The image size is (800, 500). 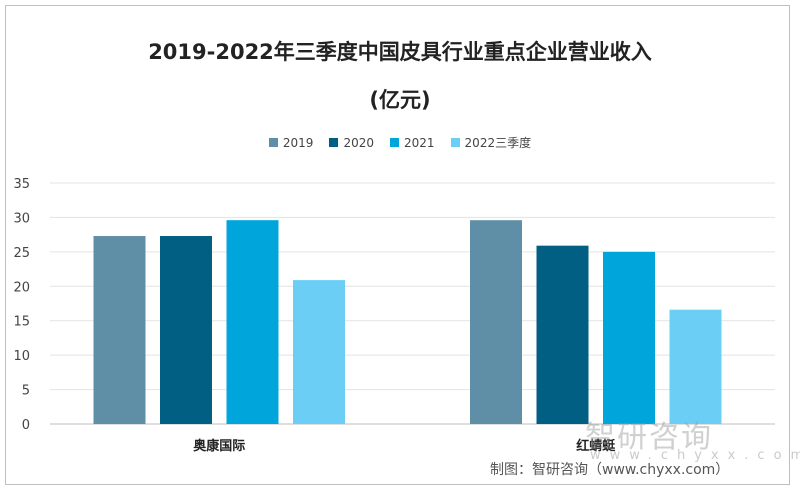 I want to click on bar-2020-红蜻蜓, so click(x=562, y=334).